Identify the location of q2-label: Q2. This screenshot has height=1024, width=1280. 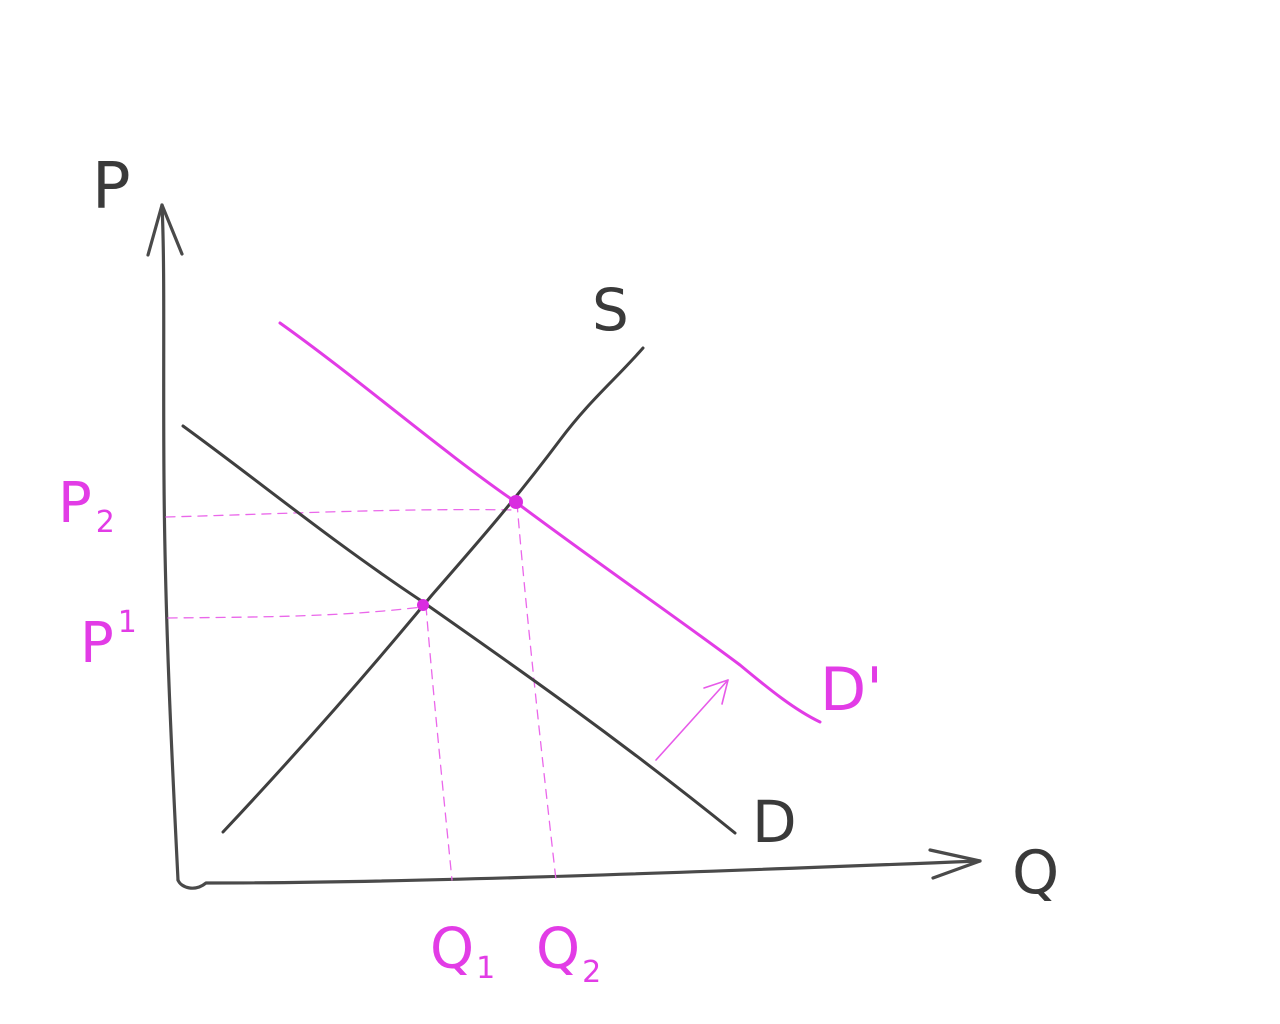
(568, 953).